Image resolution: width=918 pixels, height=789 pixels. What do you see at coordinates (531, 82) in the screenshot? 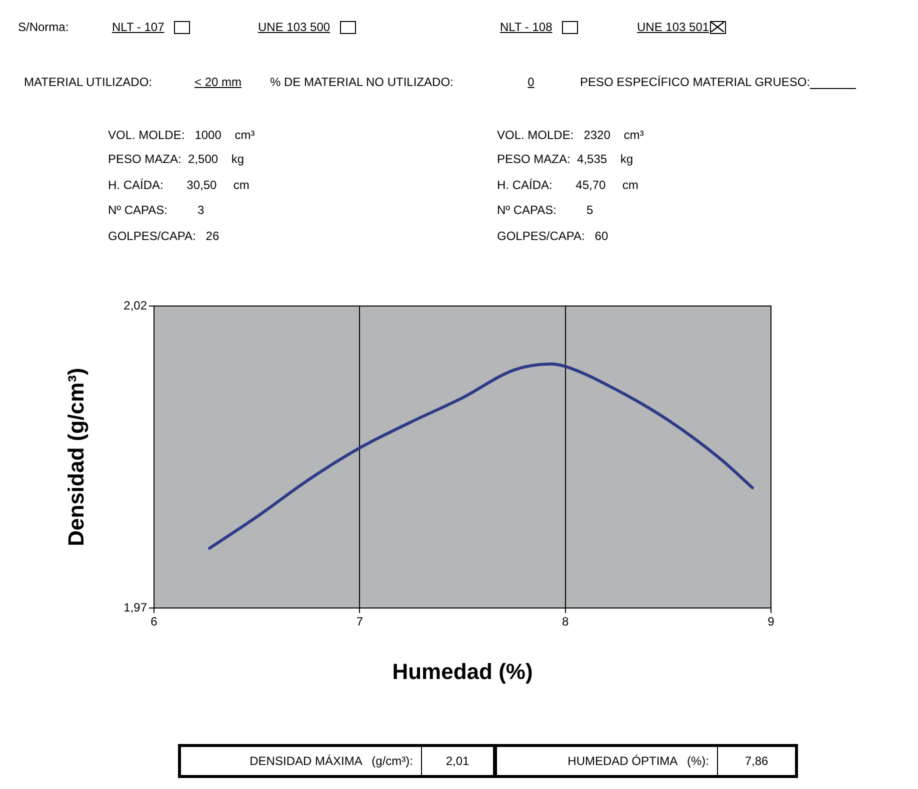
I see `text: 0` at bounding box center [531, 82].